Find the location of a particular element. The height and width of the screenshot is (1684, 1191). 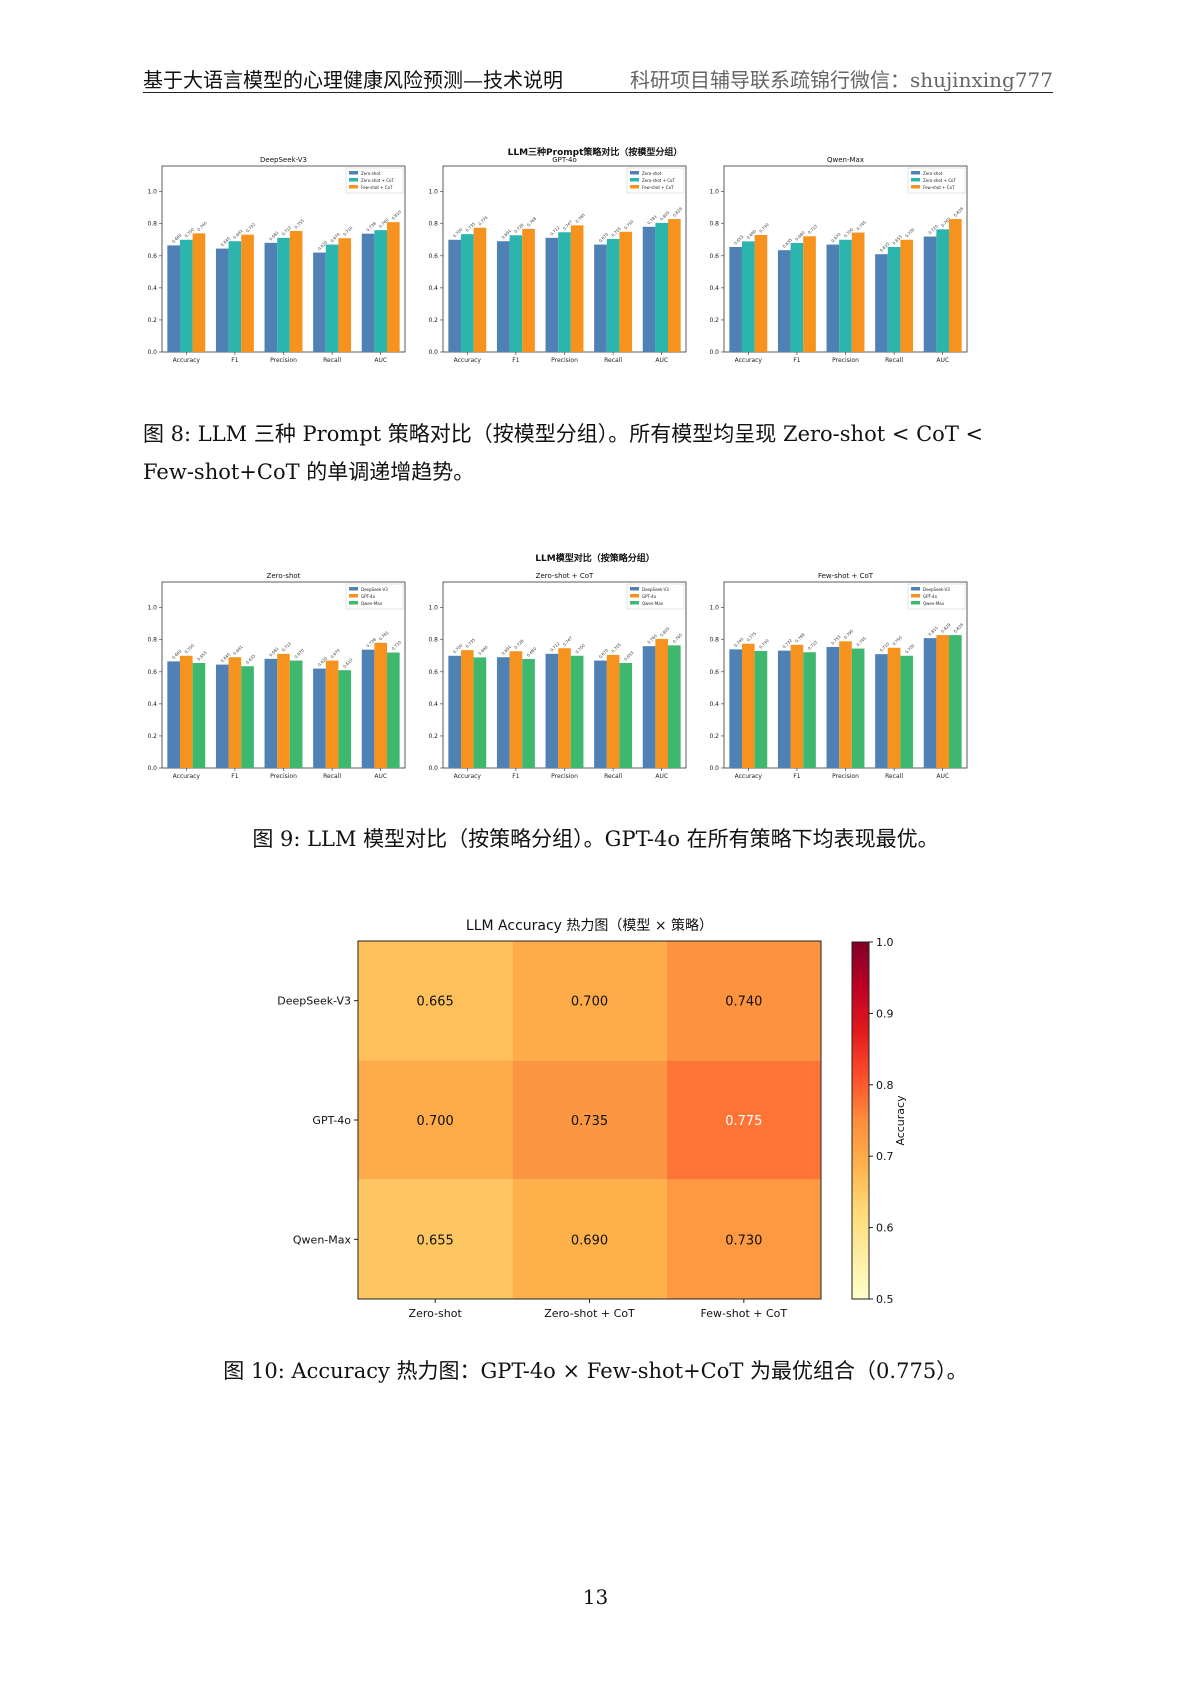

legend-label: Zero-shot is located at coordinates (652, 173).